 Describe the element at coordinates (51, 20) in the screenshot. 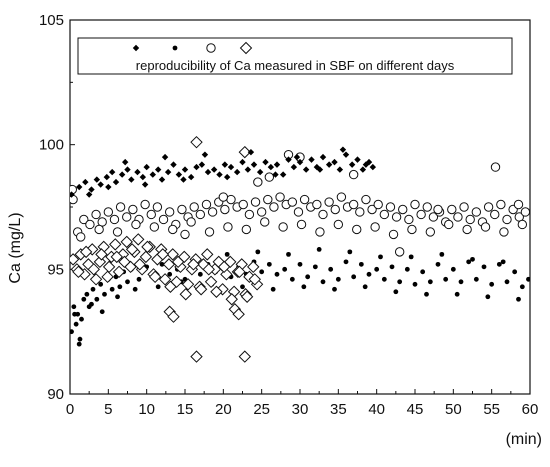

I see `y-tick-label: 105` at that location.